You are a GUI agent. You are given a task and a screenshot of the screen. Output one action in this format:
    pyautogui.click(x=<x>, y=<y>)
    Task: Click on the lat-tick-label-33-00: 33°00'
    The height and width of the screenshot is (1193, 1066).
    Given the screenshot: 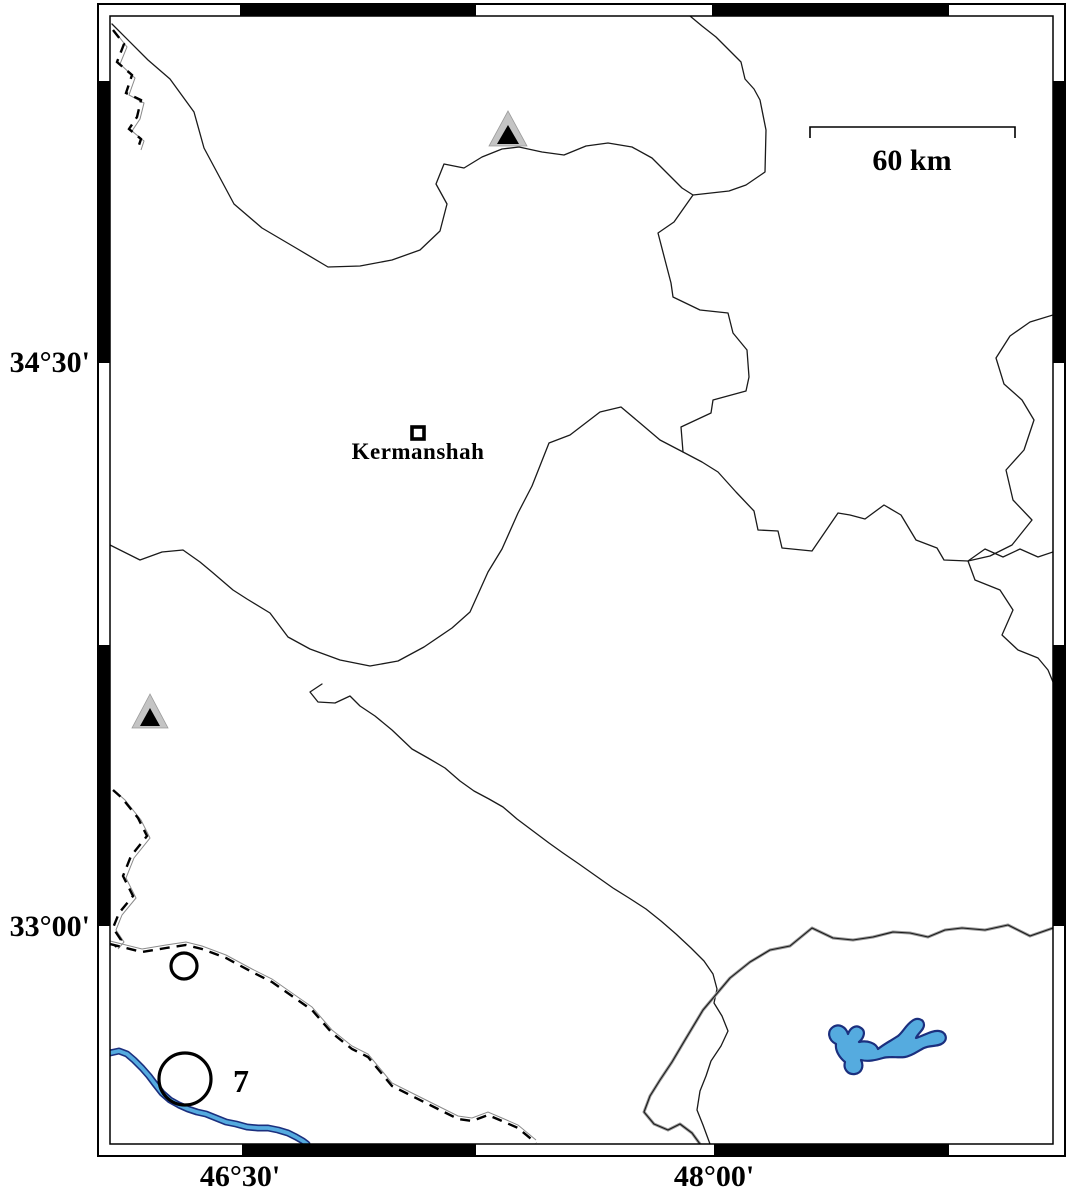 What is the action you would take?
    pyautogui.click(x=50, y=926)
    